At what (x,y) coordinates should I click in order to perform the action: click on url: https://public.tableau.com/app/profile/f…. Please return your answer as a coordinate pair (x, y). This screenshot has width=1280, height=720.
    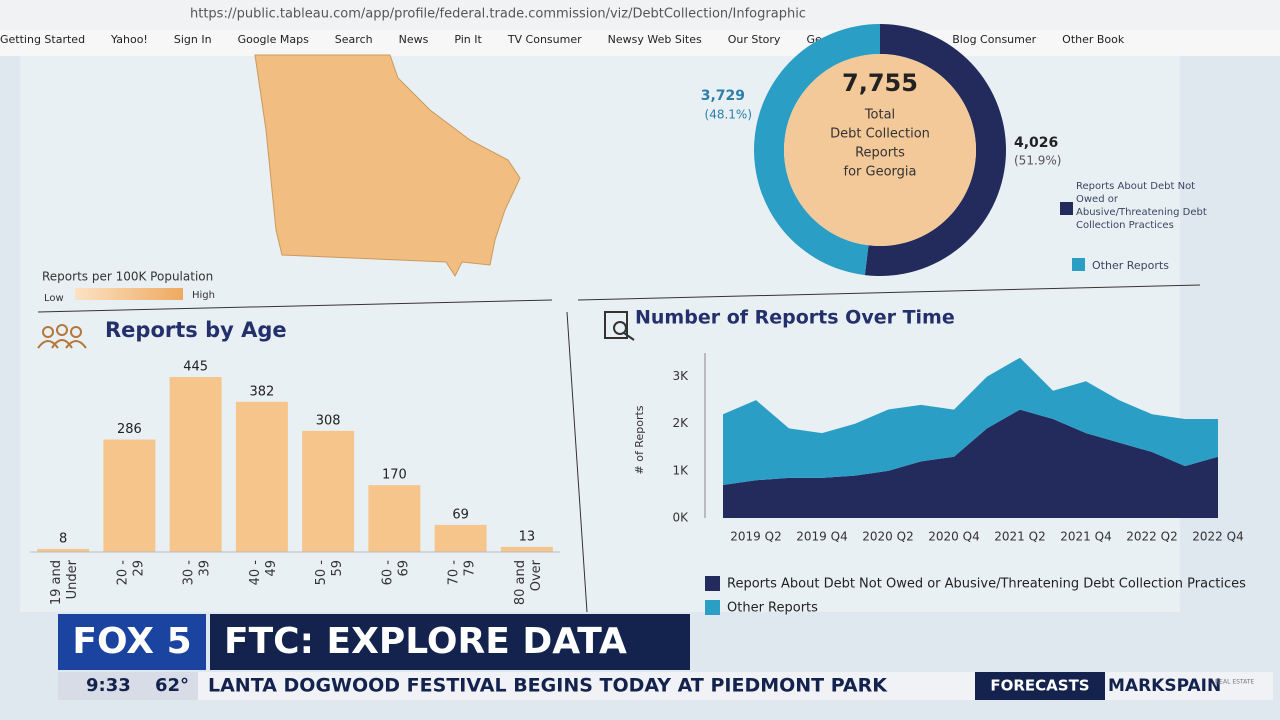
    Looking at the image, I should click on (498, 14).